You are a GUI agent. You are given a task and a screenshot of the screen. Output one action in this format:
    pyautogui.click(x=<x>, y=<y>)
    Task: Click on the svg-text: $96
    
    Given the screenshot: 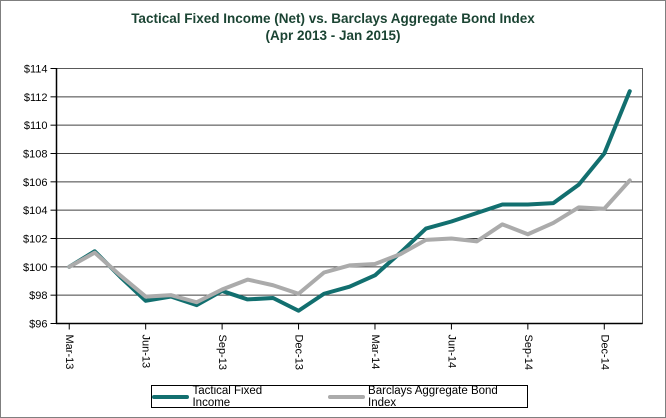 What is the action you would take?
    pyautogui.click(x=38, y=325)
    